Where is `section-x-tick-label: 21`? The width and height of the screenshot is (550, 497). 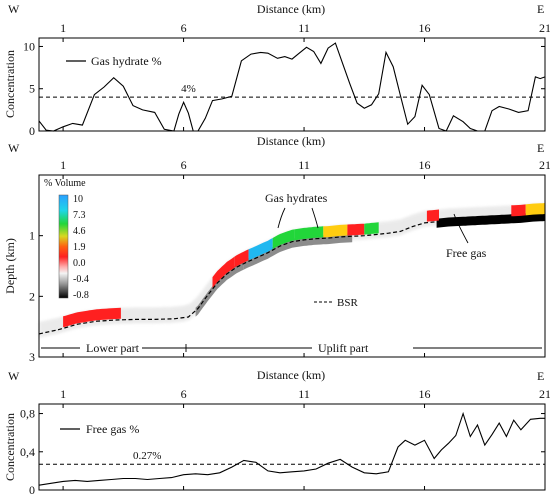 section-x-tick-label: 21 is located at coordinates (544, 165).